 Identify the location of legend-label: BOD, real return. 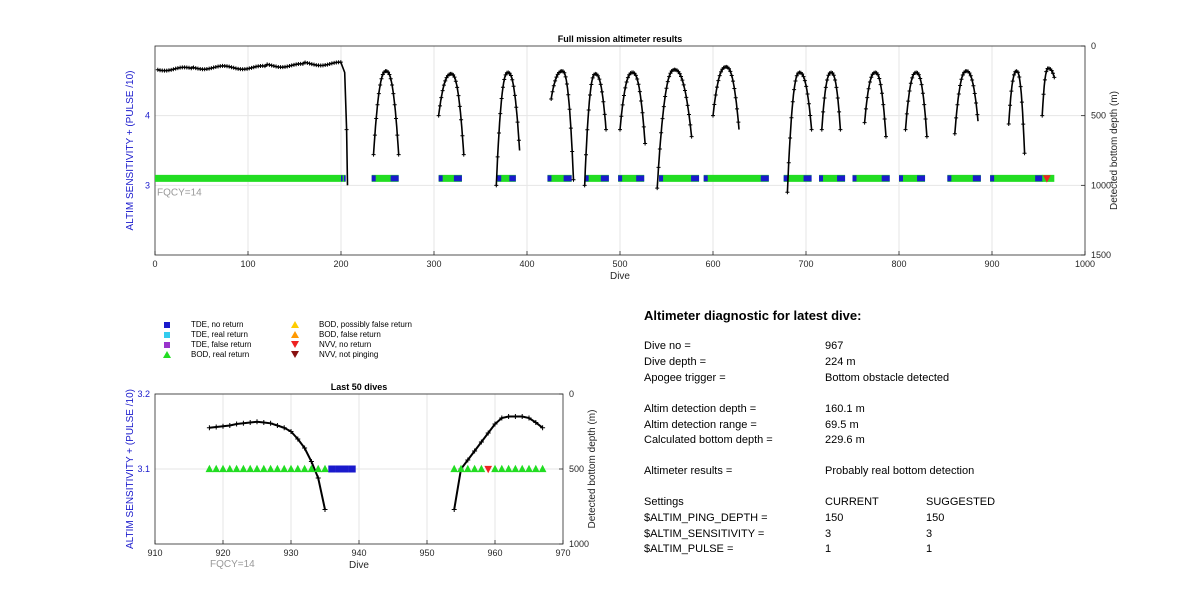
(220, 354).